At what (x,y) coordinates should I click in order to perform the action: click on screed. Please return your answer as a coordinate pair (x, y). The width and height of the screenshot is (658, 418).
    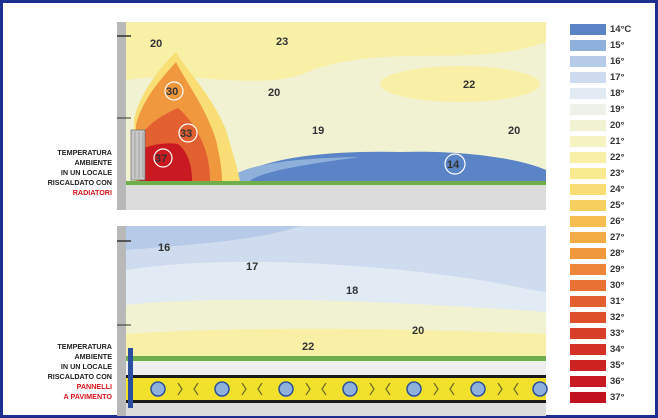
    Looking at the image, I should click on (336, 368).